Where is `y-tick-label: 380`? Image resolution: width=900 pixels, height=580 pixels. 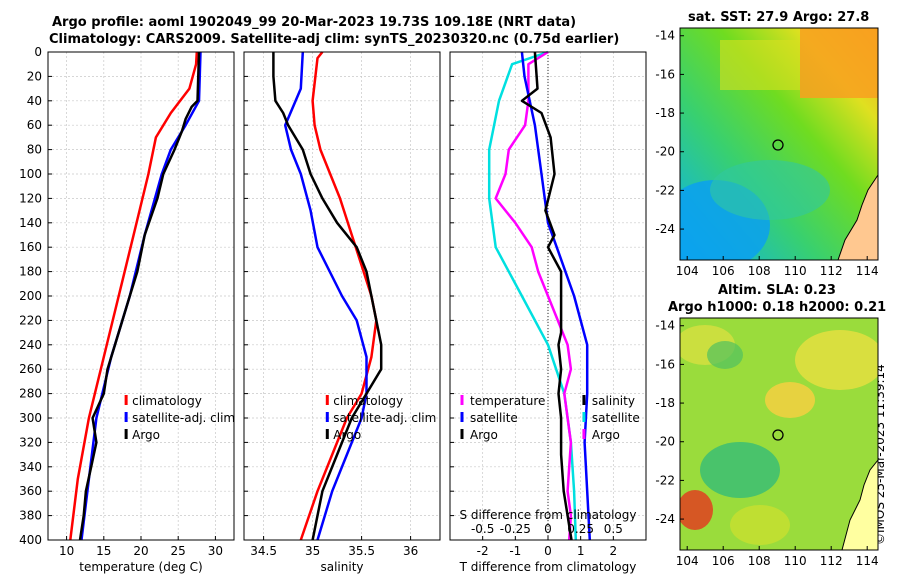
y-tick-label: 380 is located at coordinates (30, 516).